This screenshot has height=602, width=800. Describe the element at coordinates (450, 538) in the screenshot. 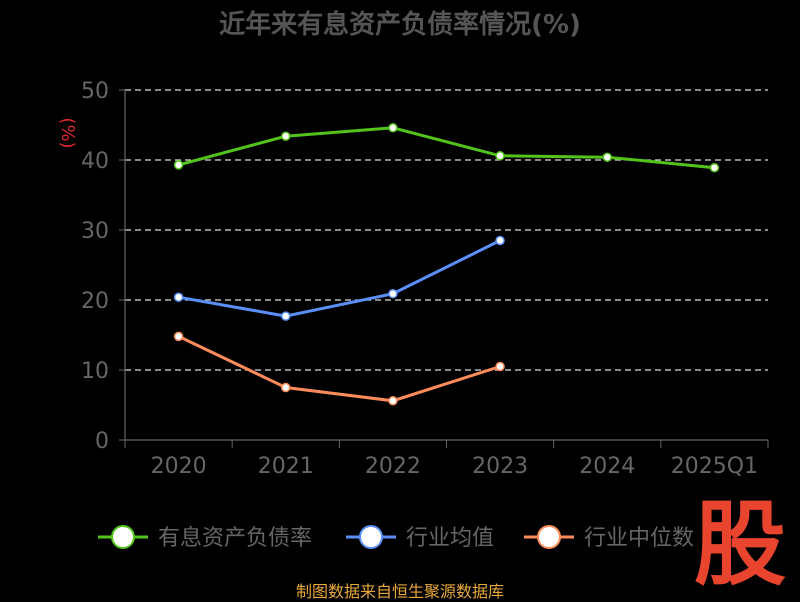

I see `legend-label: 行业均值` at that location.